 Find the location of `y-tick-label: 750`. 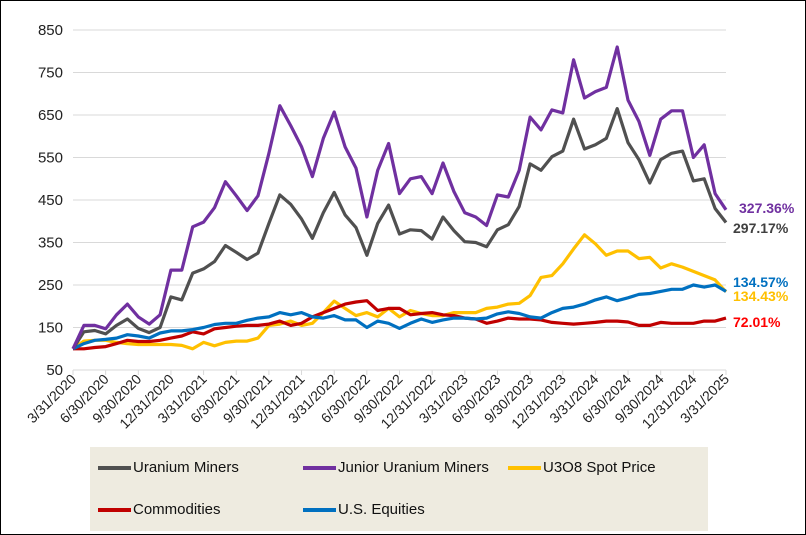

y-tick-label: 750 is located at coordinates (50, 73).